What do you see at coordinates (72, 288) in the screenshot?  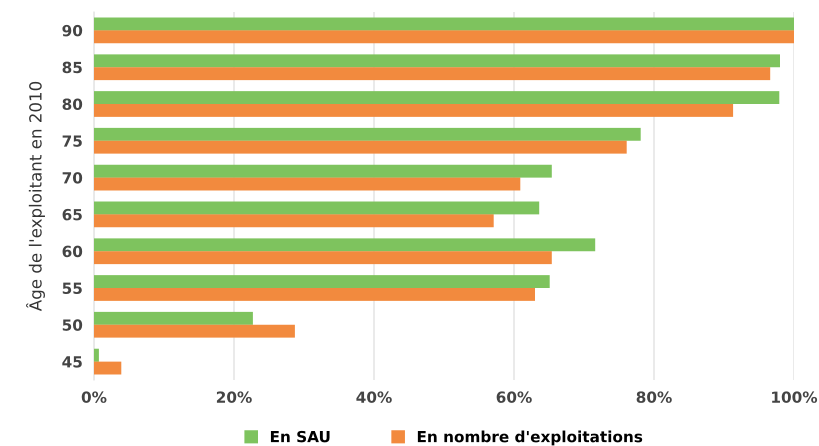 I see `y-tick-label: 55` at bounding box center [72, 288].